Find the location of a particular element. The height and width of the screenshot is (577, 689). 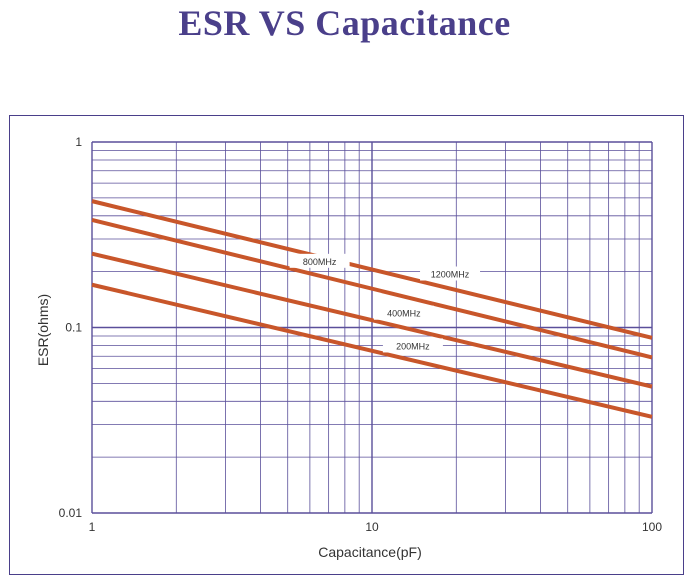

x-tick-label: 10 is located at coordinates (372, 527).